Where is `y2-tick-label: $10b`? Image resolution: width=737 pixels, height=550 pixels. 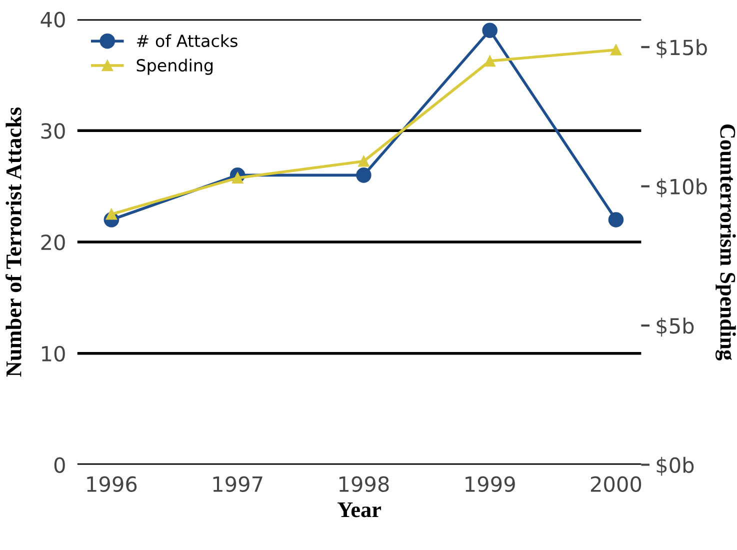
y2-tick-label: $10b is located at coordinates (681, 188).